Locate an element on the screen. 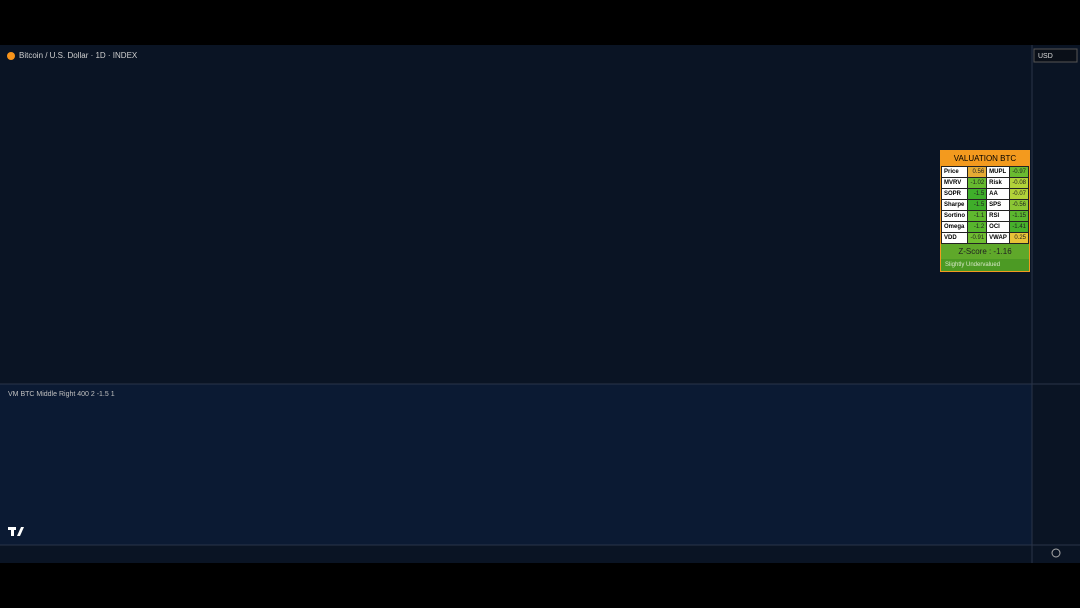 This screenshot has width=1080, height=608. metric-name: AA is located at coordinates (998, 194).